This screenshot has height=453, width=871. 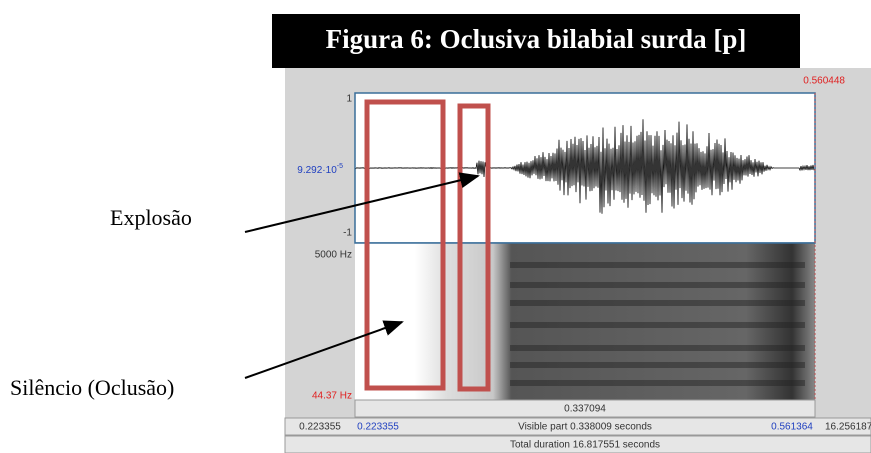 I want to click on title: Figura 6: Oclusiva bilabial surda [p], so click(x=536, y=39).